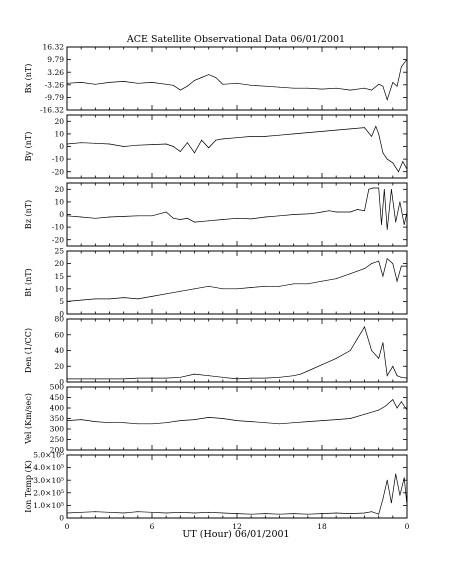 This screenshot has width=454, height=567. I want to click on y-tick-label: 350, so click(57, 418).